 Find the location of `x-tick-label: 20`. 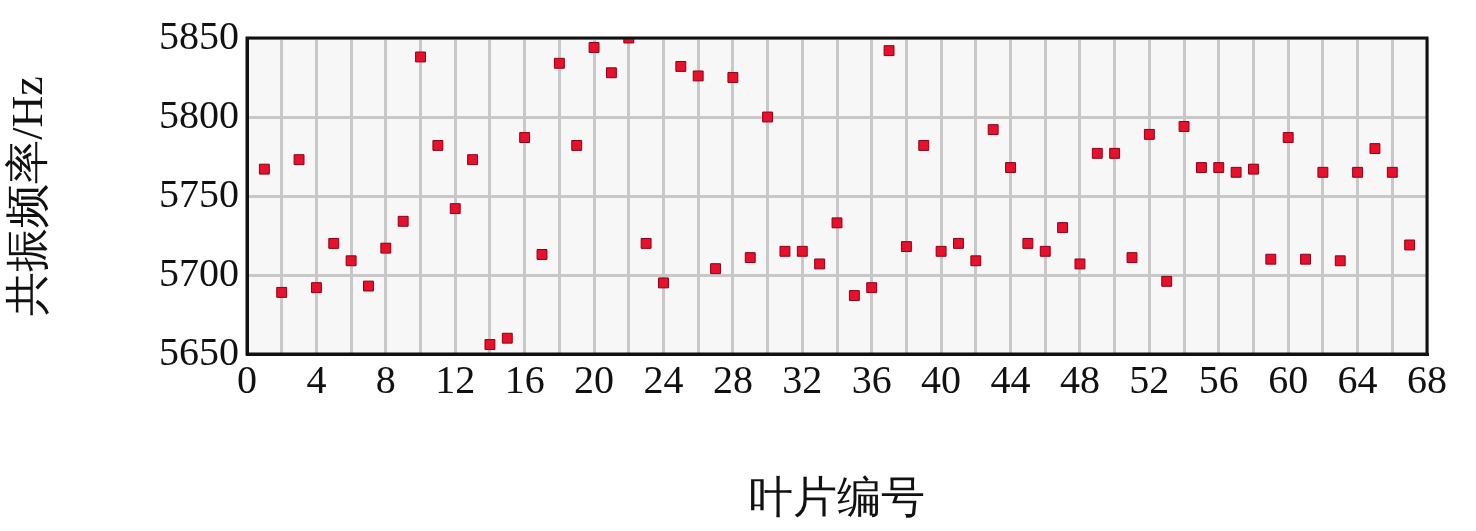

x-tick-label: 20 is located at coordinates (594, 379).